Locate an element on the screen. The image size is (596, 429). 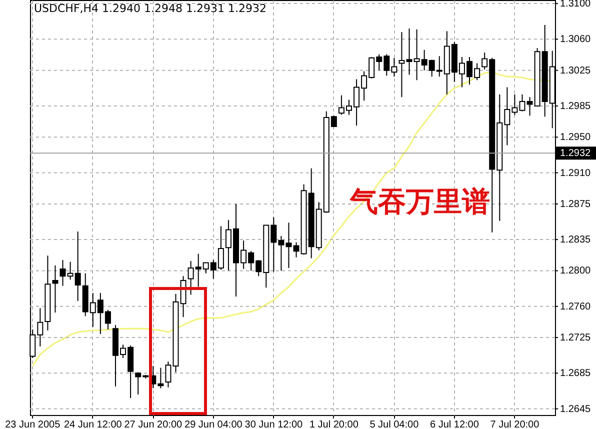
x-tick-label: 29 Jun 04:00 is located at coordinates (213, 424).